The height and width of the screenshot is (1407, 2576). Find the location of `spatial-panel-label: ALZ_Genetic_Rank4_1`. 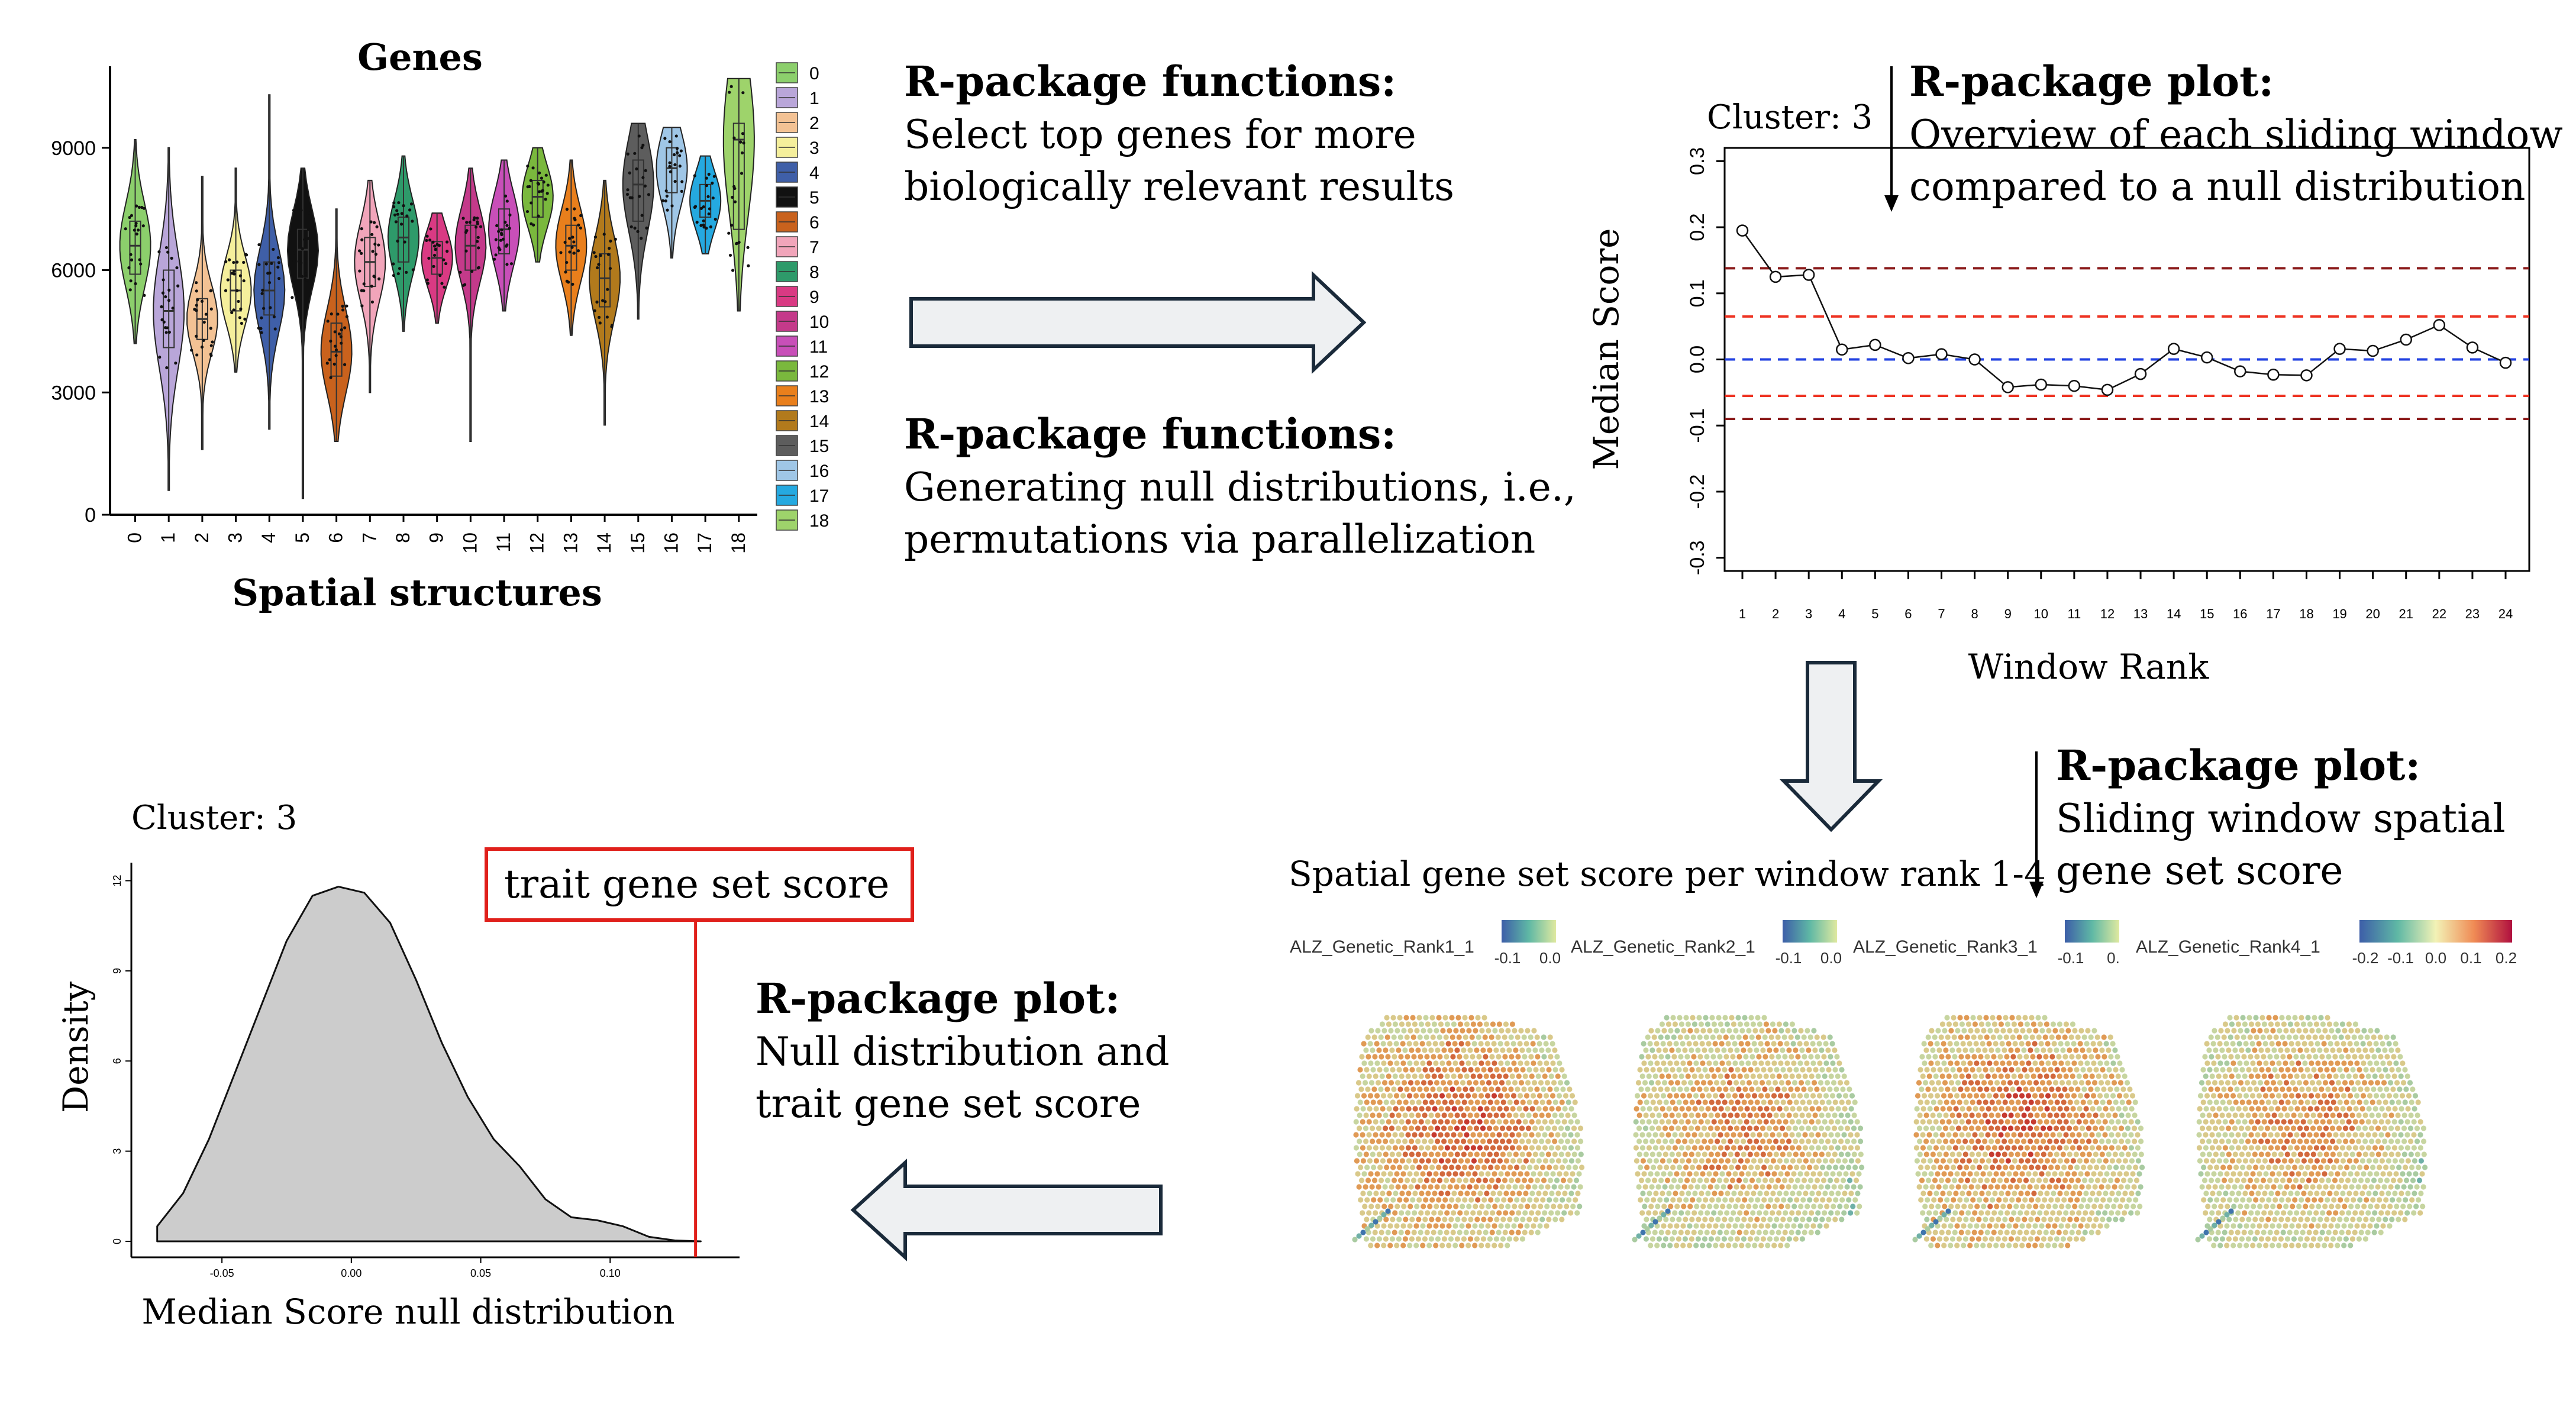

spatial-panel-label: ALZ_Genetic_Rank4_1 is located at coordinates (2228, 947).